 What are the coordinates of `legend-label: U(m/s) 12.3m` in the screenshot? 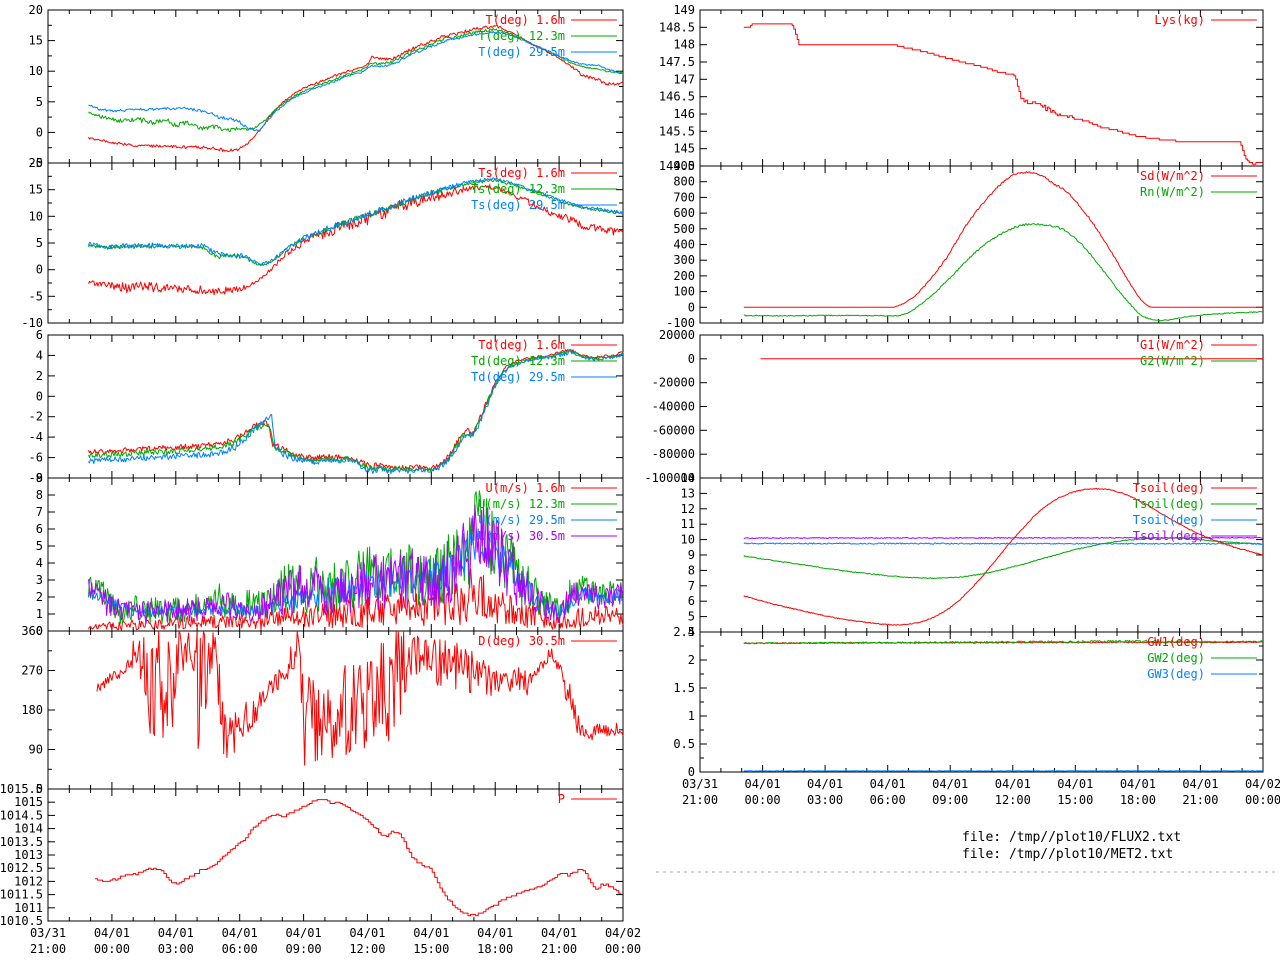 It's located at (521, 504).